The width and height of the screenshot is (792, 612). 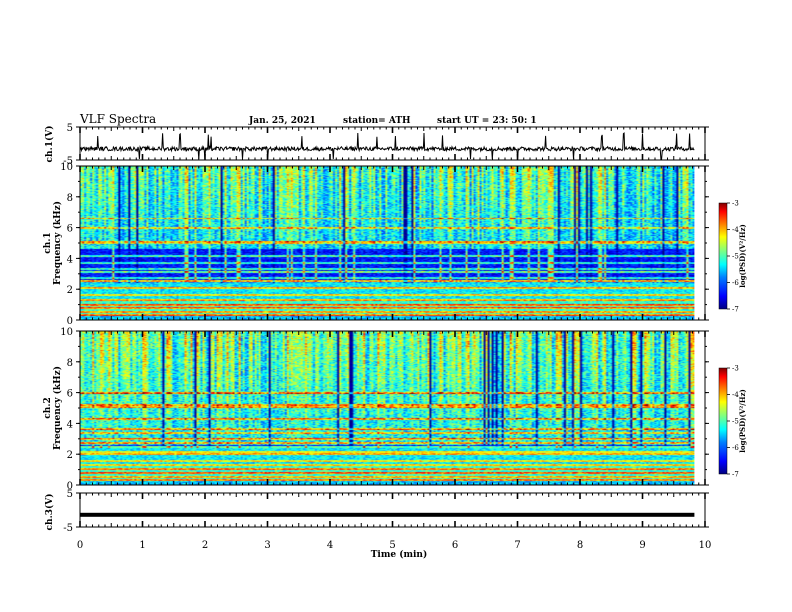 I want to click on ch1-colorbar-label: log(PSD)(V²/Hz), so click(x=742, y=256).